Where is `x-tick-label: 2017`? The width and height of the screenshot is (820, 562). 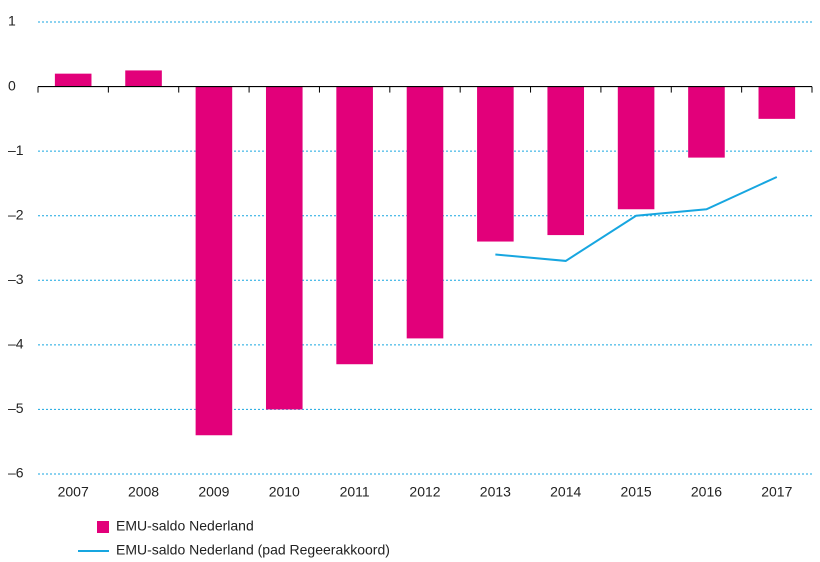
x-tick-label: 2017 is located at coordinates (776, 492).